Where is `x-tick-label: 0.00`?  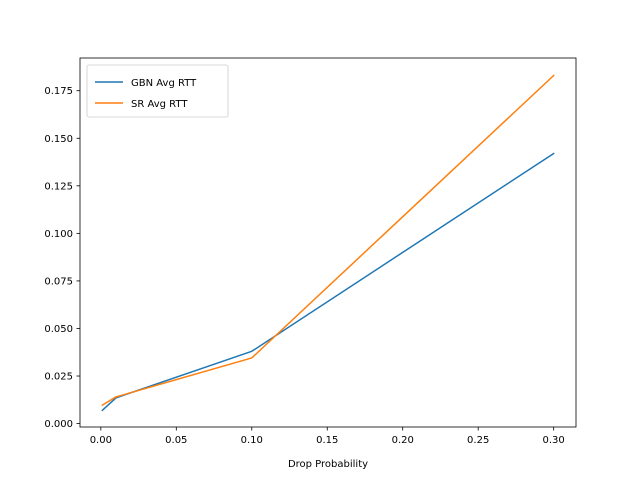 x-tick-label: 0.00 is located at coordinates (101, 440).